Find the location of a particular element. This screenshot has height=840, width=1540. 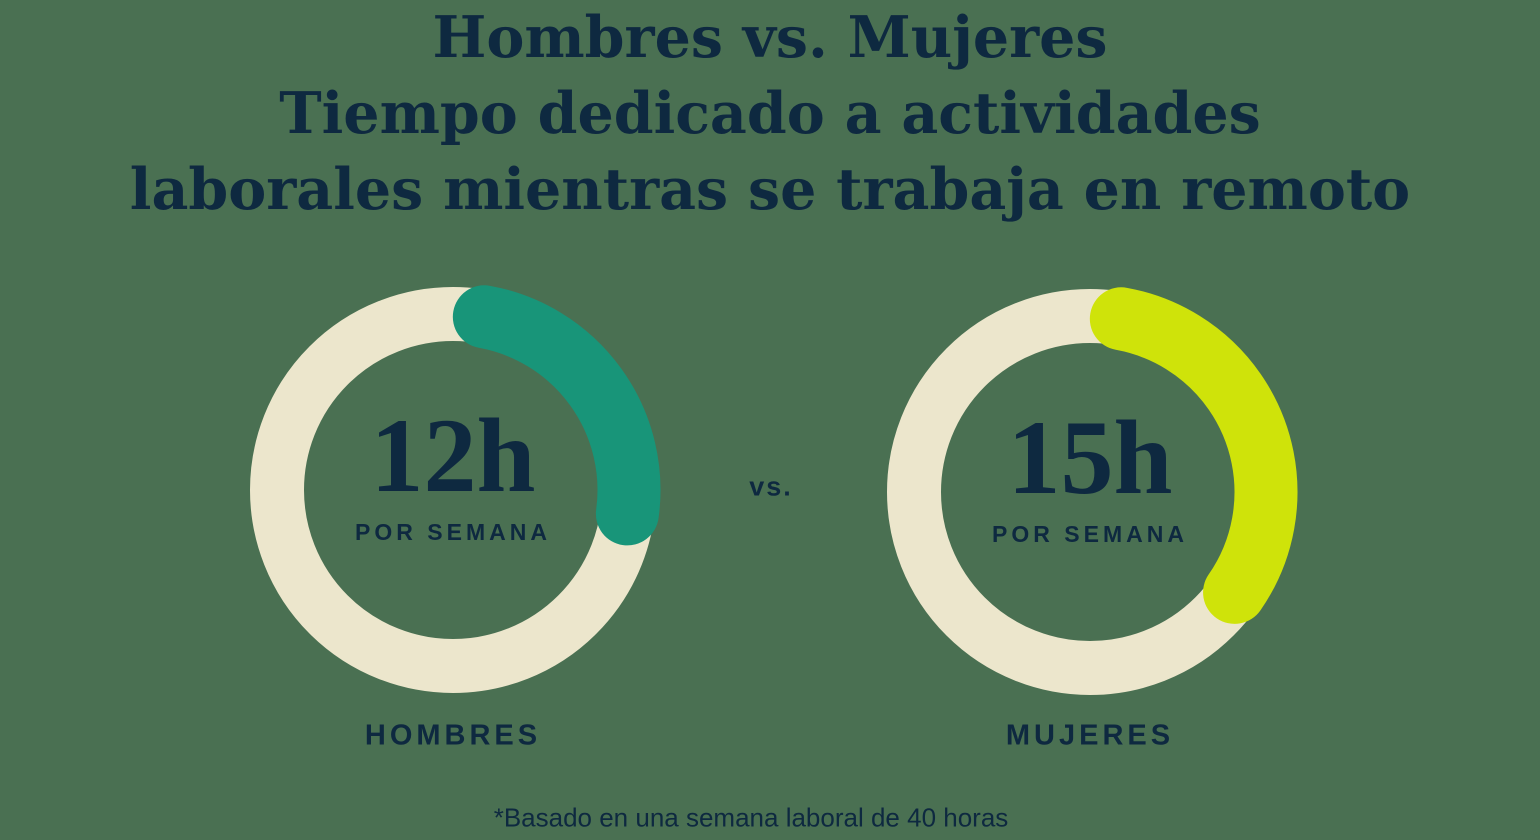

donut-chart-mujeres: 15h POR SEMANA is located at coordinates (1090, 492).